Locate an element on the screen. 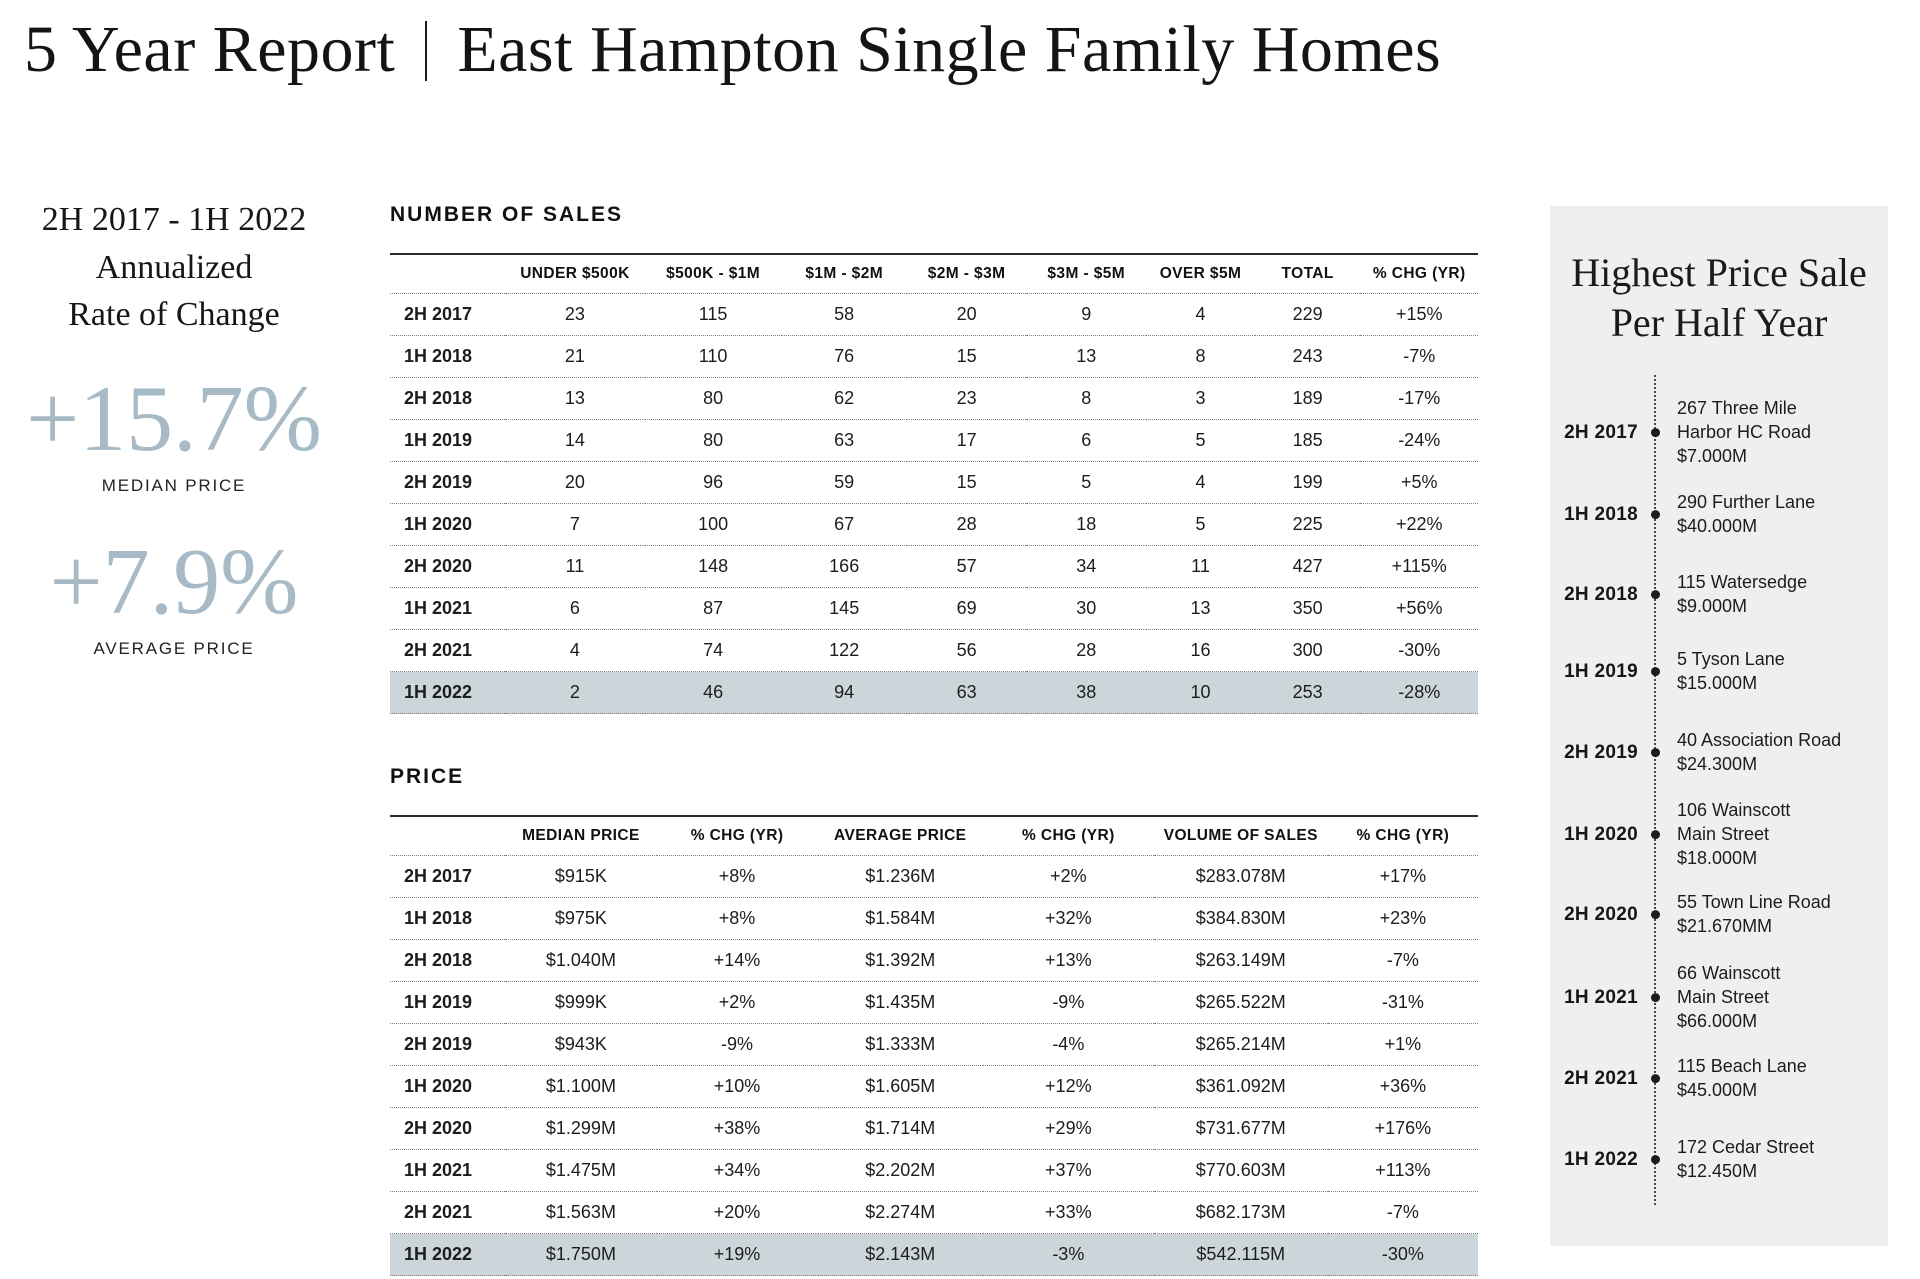  table-cell: -9% is located at coordinates (737, 1044).